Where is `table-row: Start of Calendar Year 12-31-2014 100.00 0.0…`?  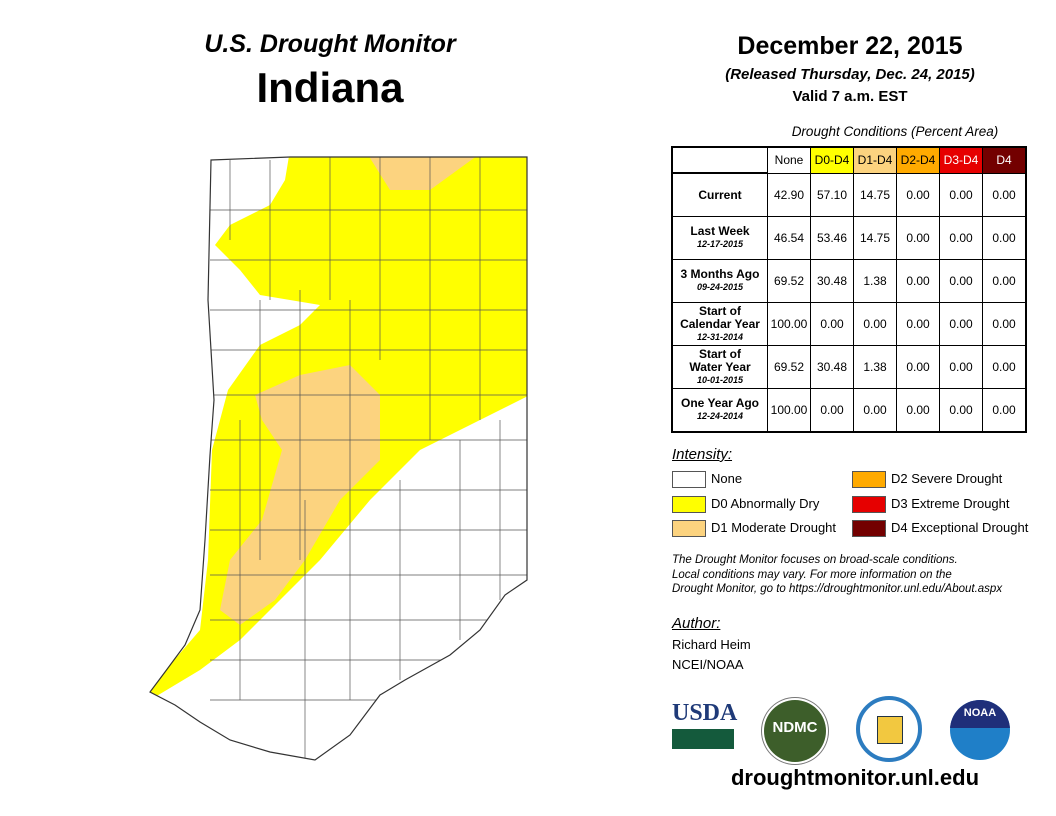 table-row: Start of Calendar Year 12-31-2014 100.00 0.0… is located at coordinates (849, 324).